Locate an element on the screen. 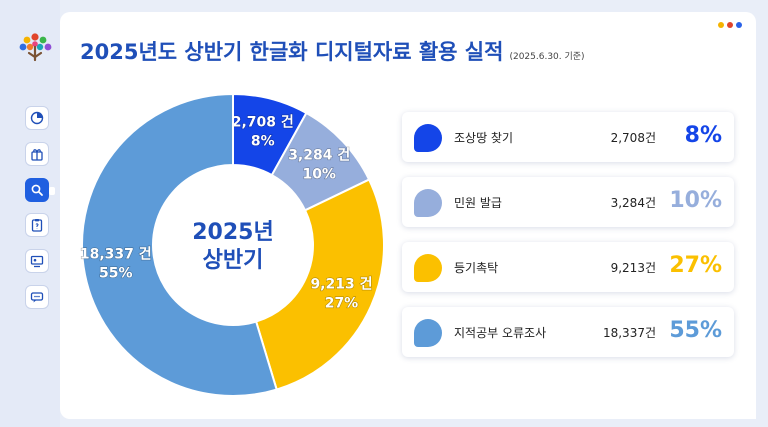 This screenshot has height=427, width=768. legend-percent: 27% is located at coordinates (695, 265).